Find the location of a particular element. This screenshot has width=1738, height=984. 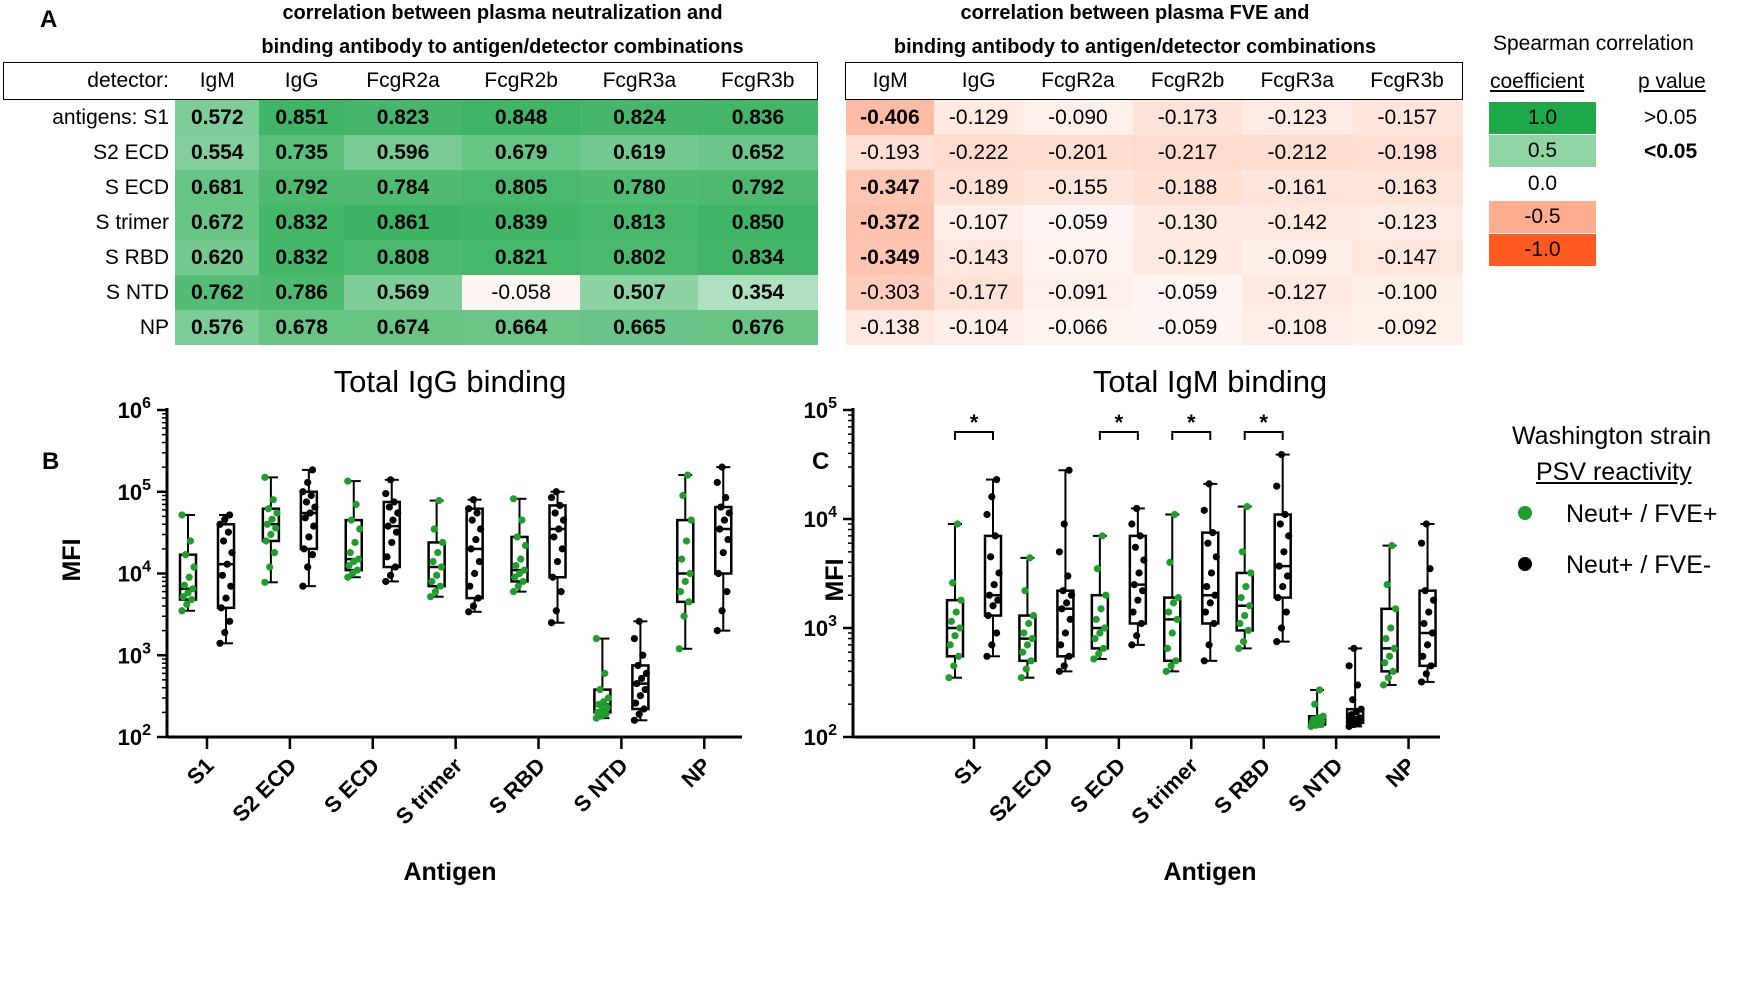

fve-row: -0.193 -0.222 -0.201 -0.217 -0.212 -0.198 is located at coordinates (1154, 152).